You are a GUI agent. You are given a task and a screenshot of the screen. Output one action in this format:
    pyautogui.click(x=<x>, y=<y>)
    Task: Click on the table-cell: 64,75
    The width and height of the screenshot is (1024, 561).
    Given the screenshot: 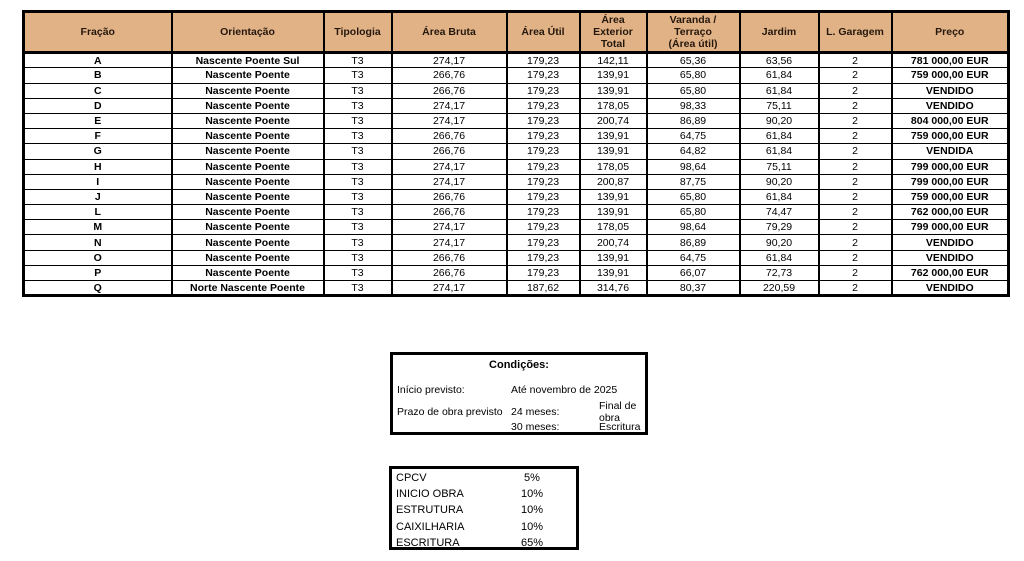 What is the action you would take?
    pyautogui.click(x=692, y=257)
    